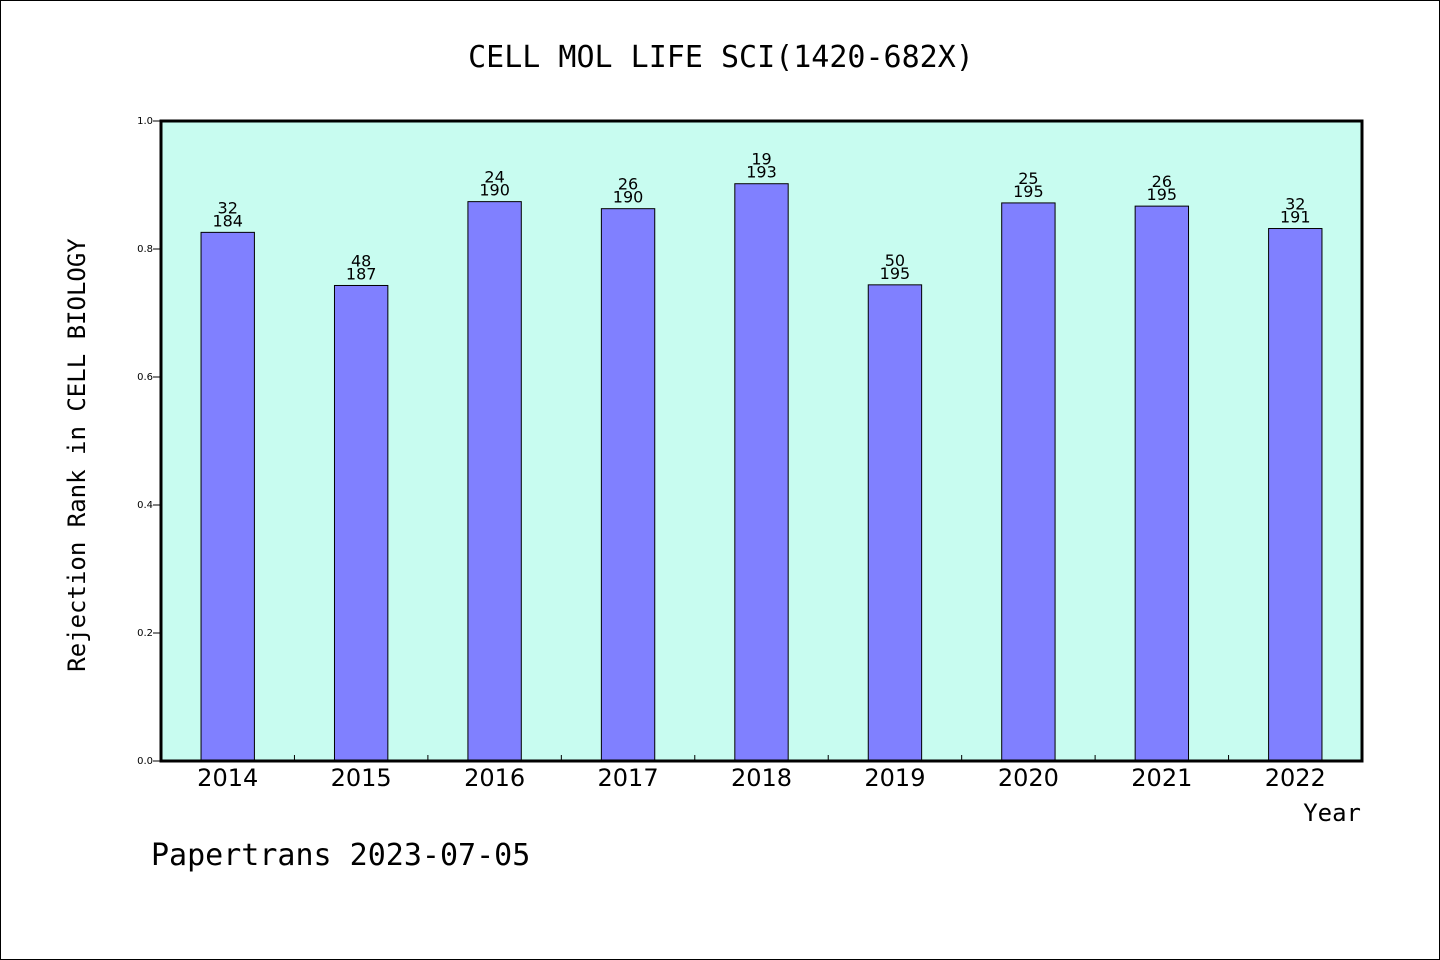 The image size is (1440, 960). I want to click on x-axis-ticks: 2014 2015 2016 2017 2018 2019 2020 2021 2022, so click(761, 773).